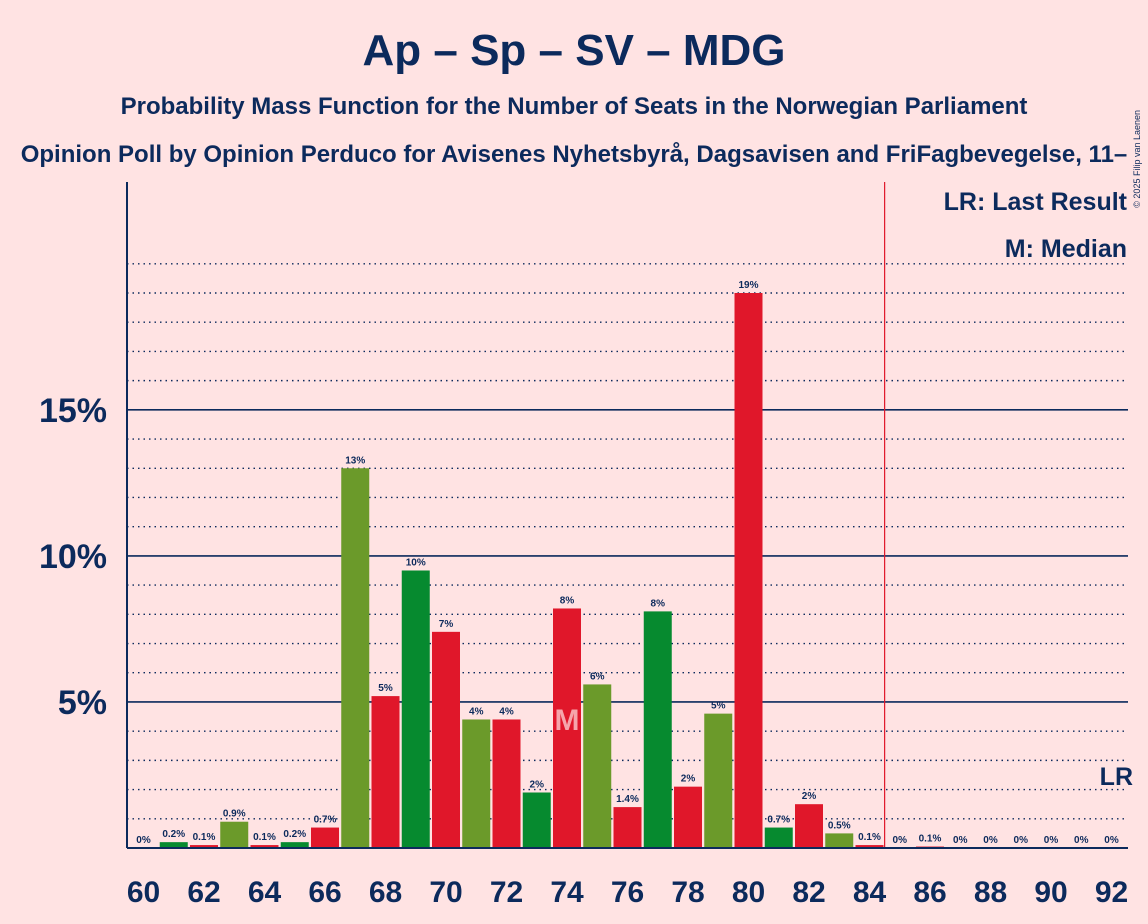  Describe the element at coordinates (324, 892) in the screenshot. I see `x-tick-label: 66` at that location.